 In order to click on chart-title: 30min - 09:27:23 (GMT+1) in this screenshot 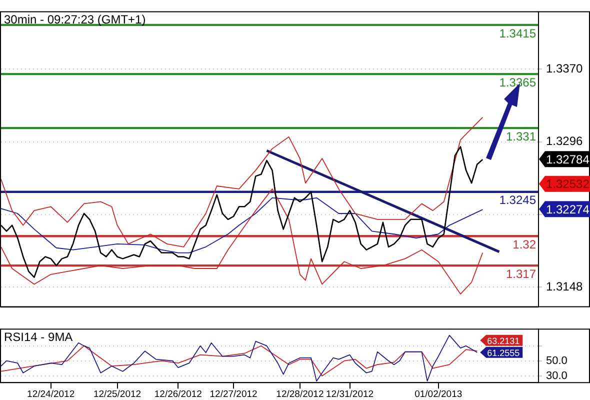, I will do `click(75, 19)`.